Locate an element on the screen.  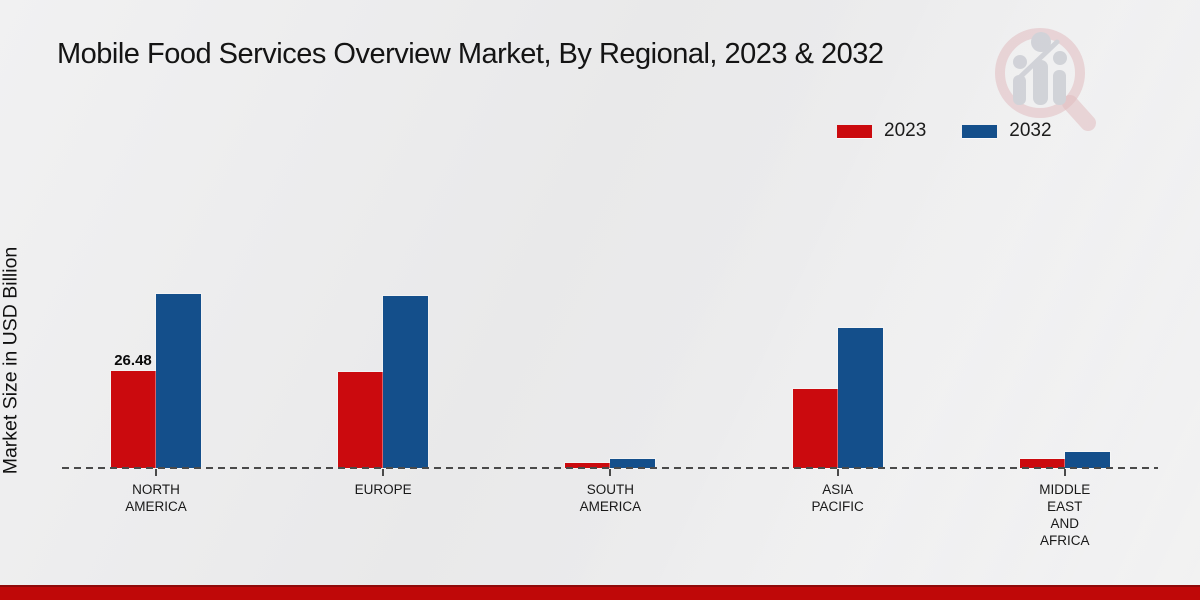
bar-2032-europe is located at coordinates (406, 381).